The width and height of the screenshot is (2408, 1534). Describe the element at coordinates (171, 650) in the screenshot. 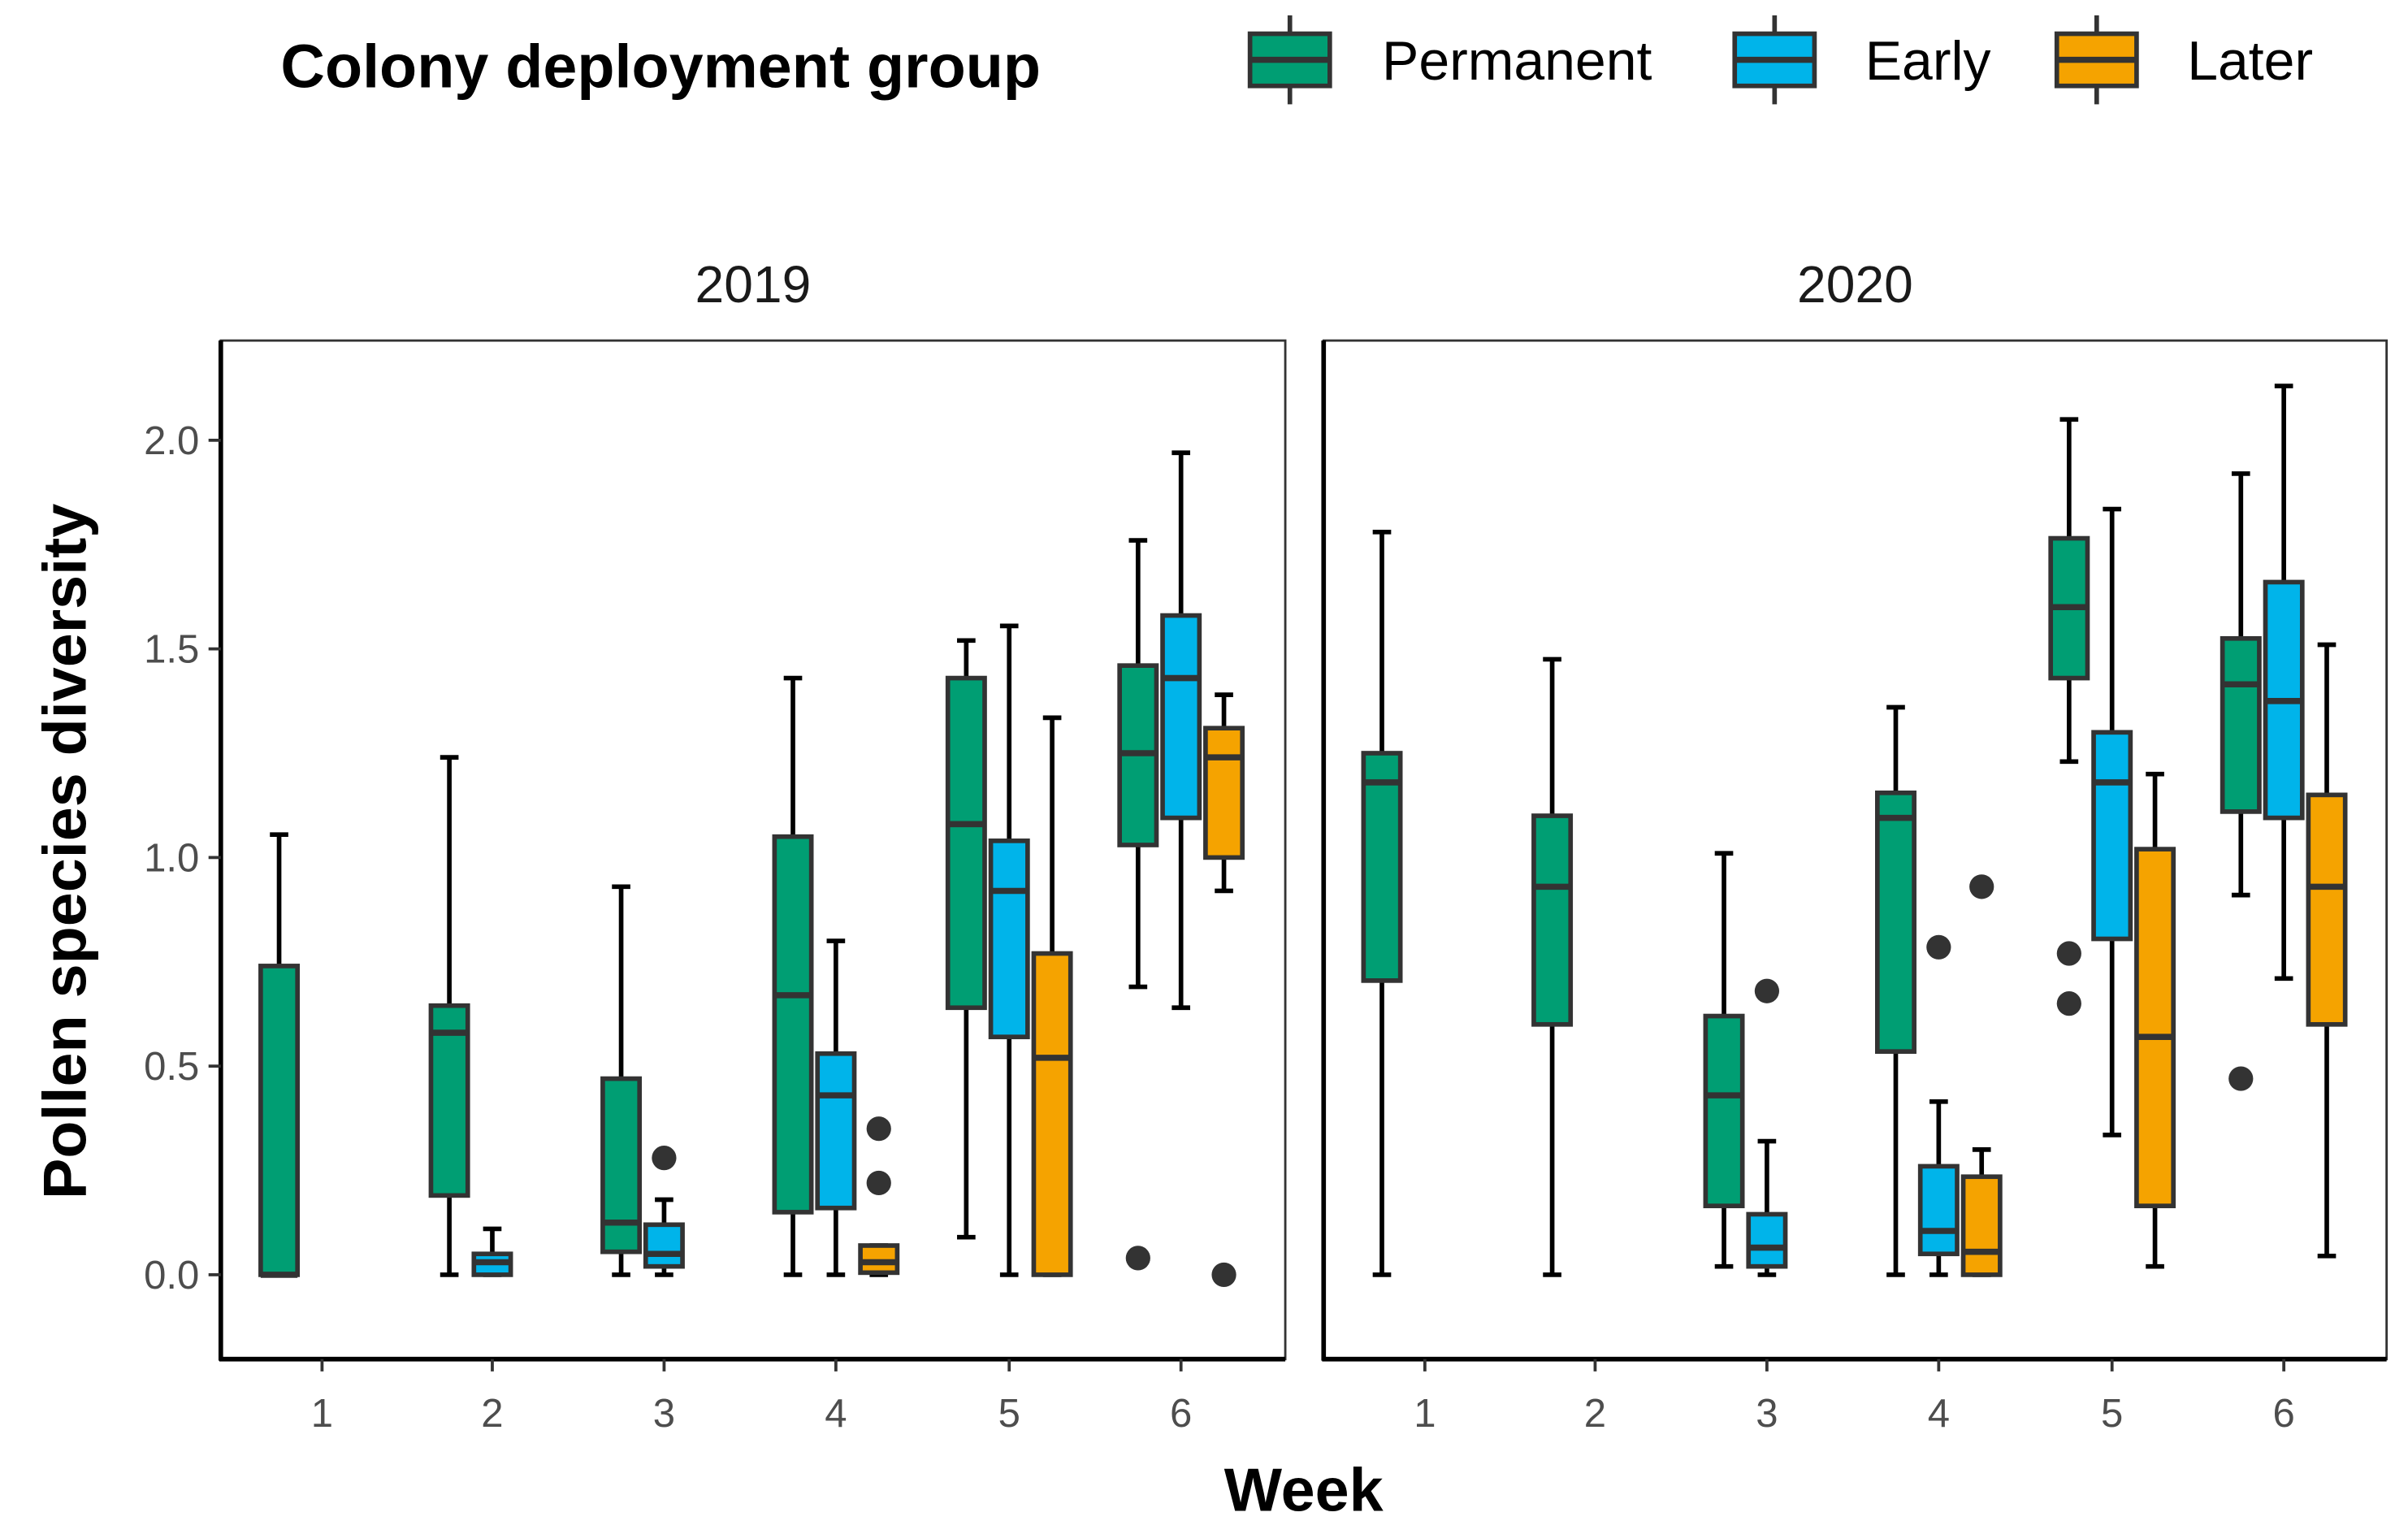

I see `y-tick-label: 1.5` at that location.